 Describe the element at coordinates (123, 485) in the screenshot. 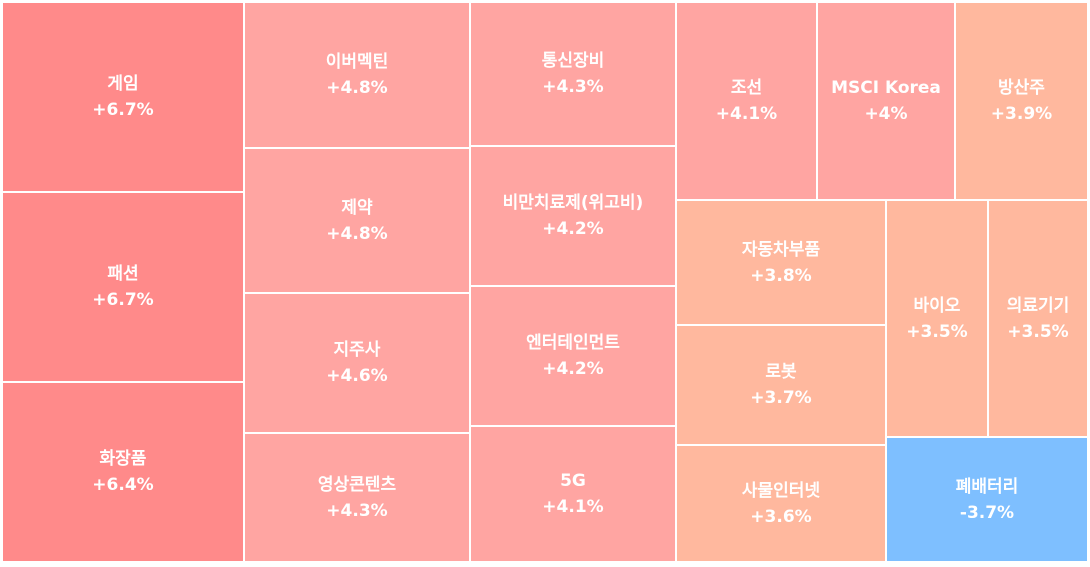

I see `tile-value: +6.4%` at that location.